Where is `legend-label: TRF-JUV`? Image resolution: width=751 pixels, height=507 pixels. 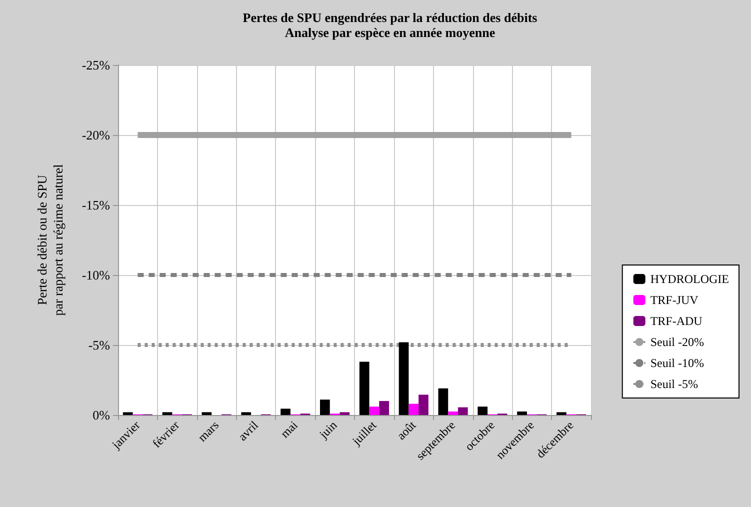
legend-label: TRF-JUV is located at coordinates (674, 300).